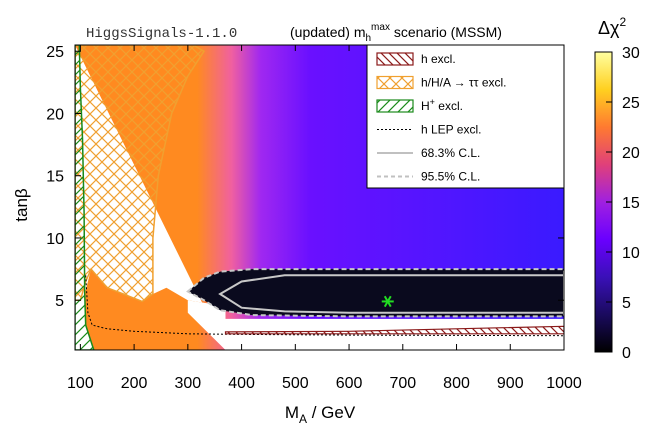  Describe the element at coordinates (396, 33) in the screenshot. I see `chart-title: (updated) mhmax scenario (MSSM)` at that location.